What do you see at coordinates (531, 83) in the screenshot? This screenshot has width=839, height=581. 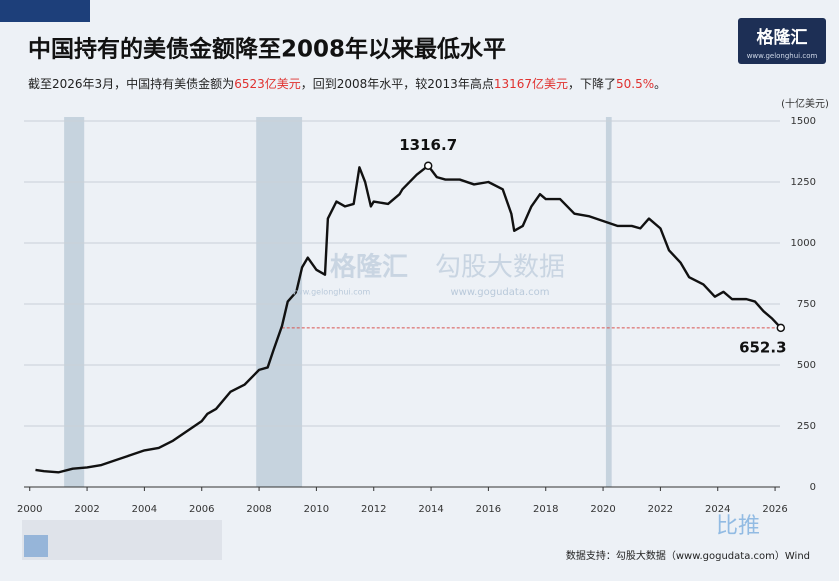 I see `subtitle-part: 13167亿美元` at bounding box center [531, 83].